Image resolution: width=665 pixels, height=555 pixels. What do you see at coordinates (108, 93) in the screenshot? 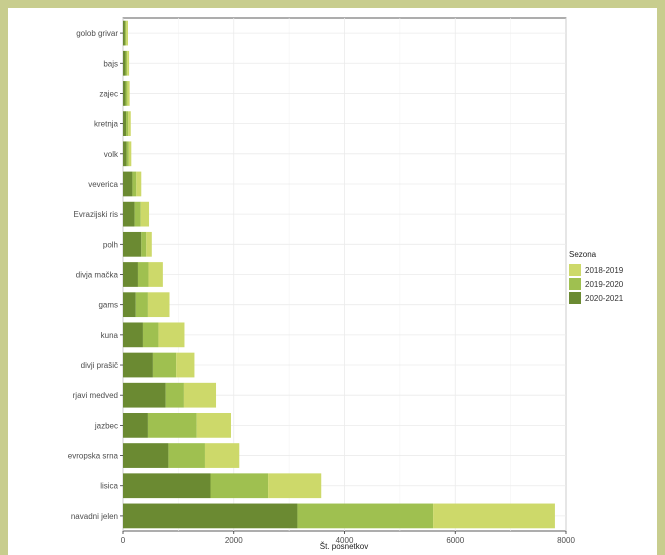
I see `y-tick-label: zajec` at bounding box center [108, 93].